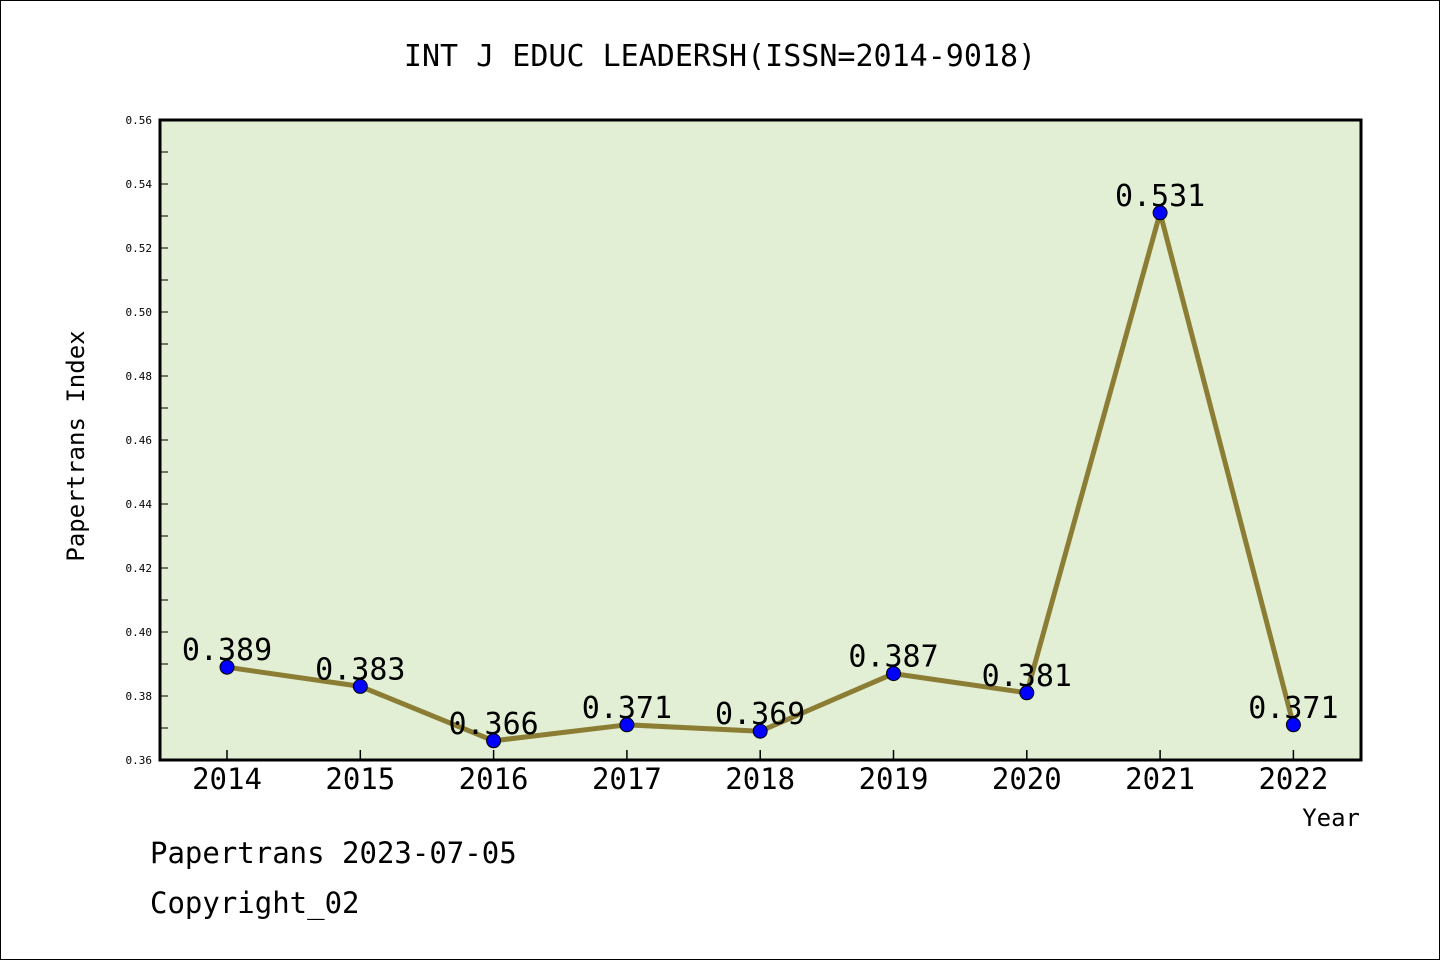 The height and width of the screenshot is (960, 1440). Describe the element at coordinates (255, 903) in the screenshot. I see `footer-copyright: Copyright_02` at that location.